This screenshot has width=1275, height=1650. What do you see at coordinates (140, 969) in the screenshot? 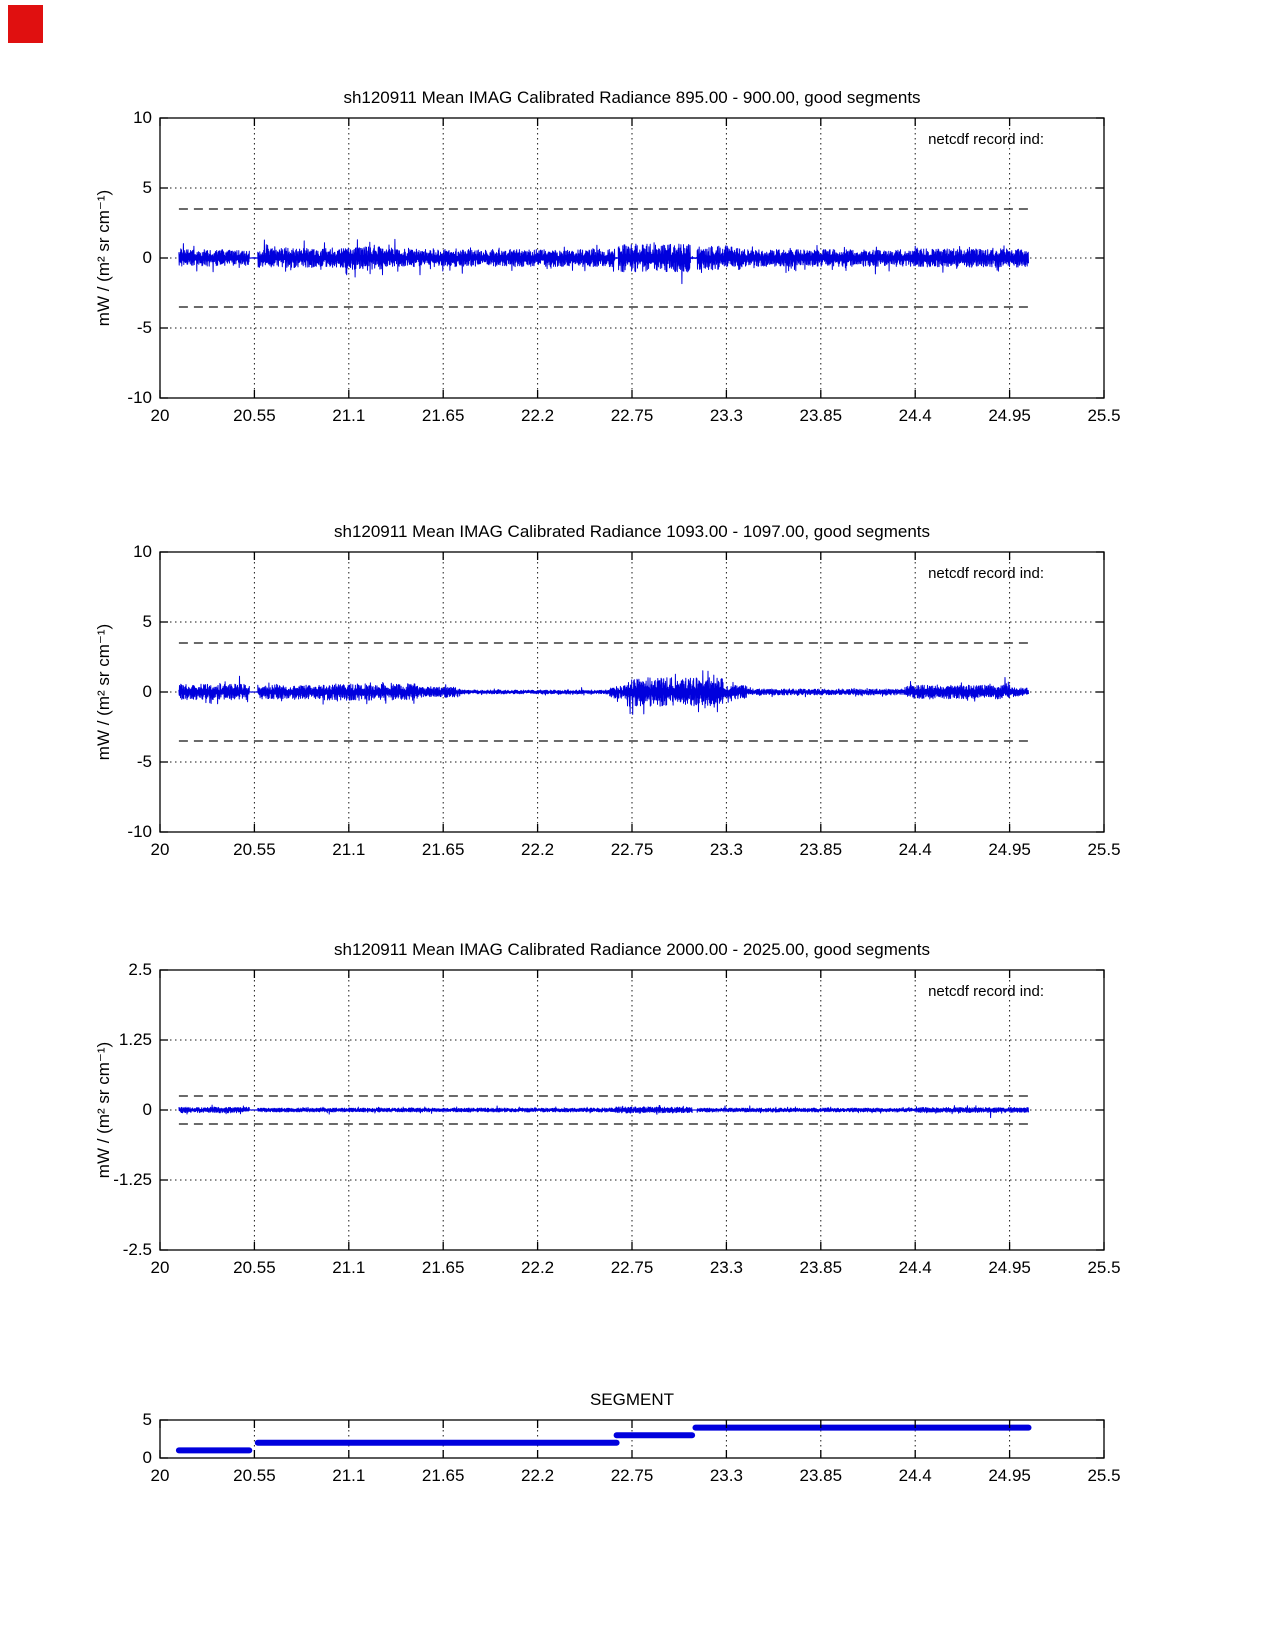
I see `y-tick-label: 2.5` at bounding box center [140, 969].